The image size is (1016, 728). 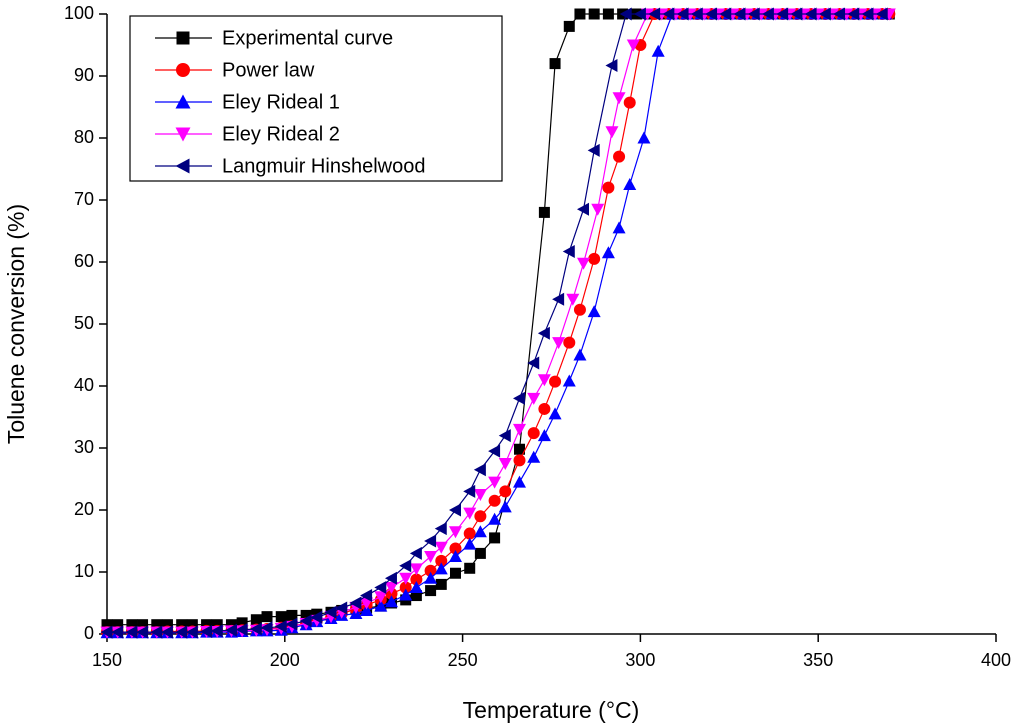 What do you see at coordinates (640, 660) in the screenshot?
I see `x-tick-label: 300` at bounding box center [640, 660].